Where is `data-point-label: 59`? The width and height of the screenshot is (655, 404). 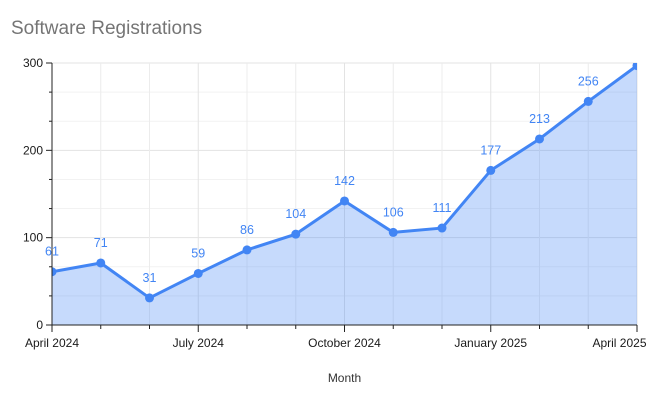
data-point-label: 59 is located at coordinates (198, 253).